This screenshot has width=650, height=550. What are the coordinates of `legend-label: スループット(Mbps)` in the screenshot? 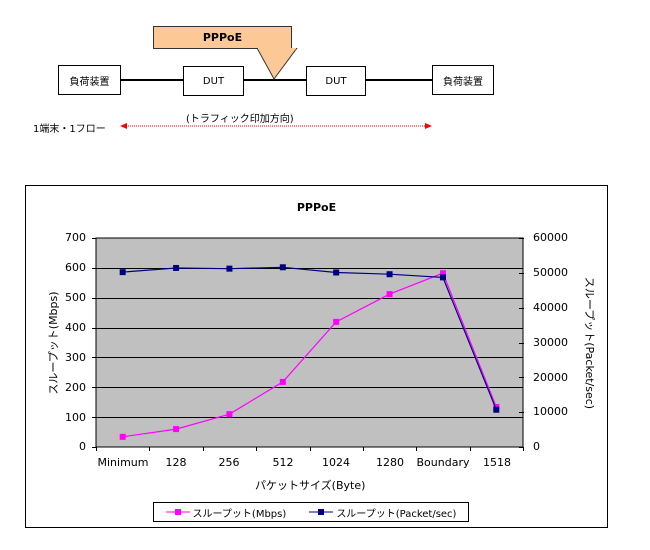 It's located at (239, 514).